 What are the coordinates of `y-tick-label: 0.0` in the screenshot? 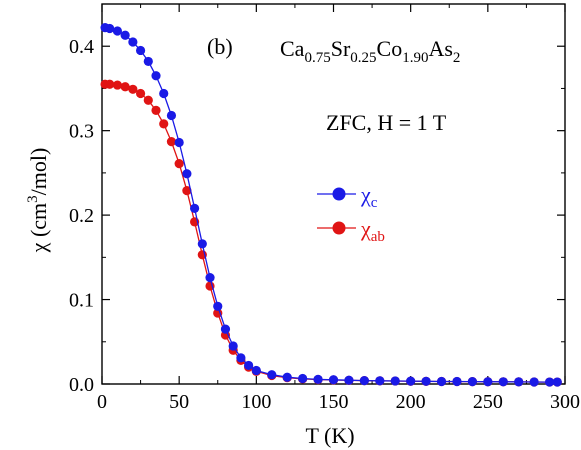 It's located at (81, 385).